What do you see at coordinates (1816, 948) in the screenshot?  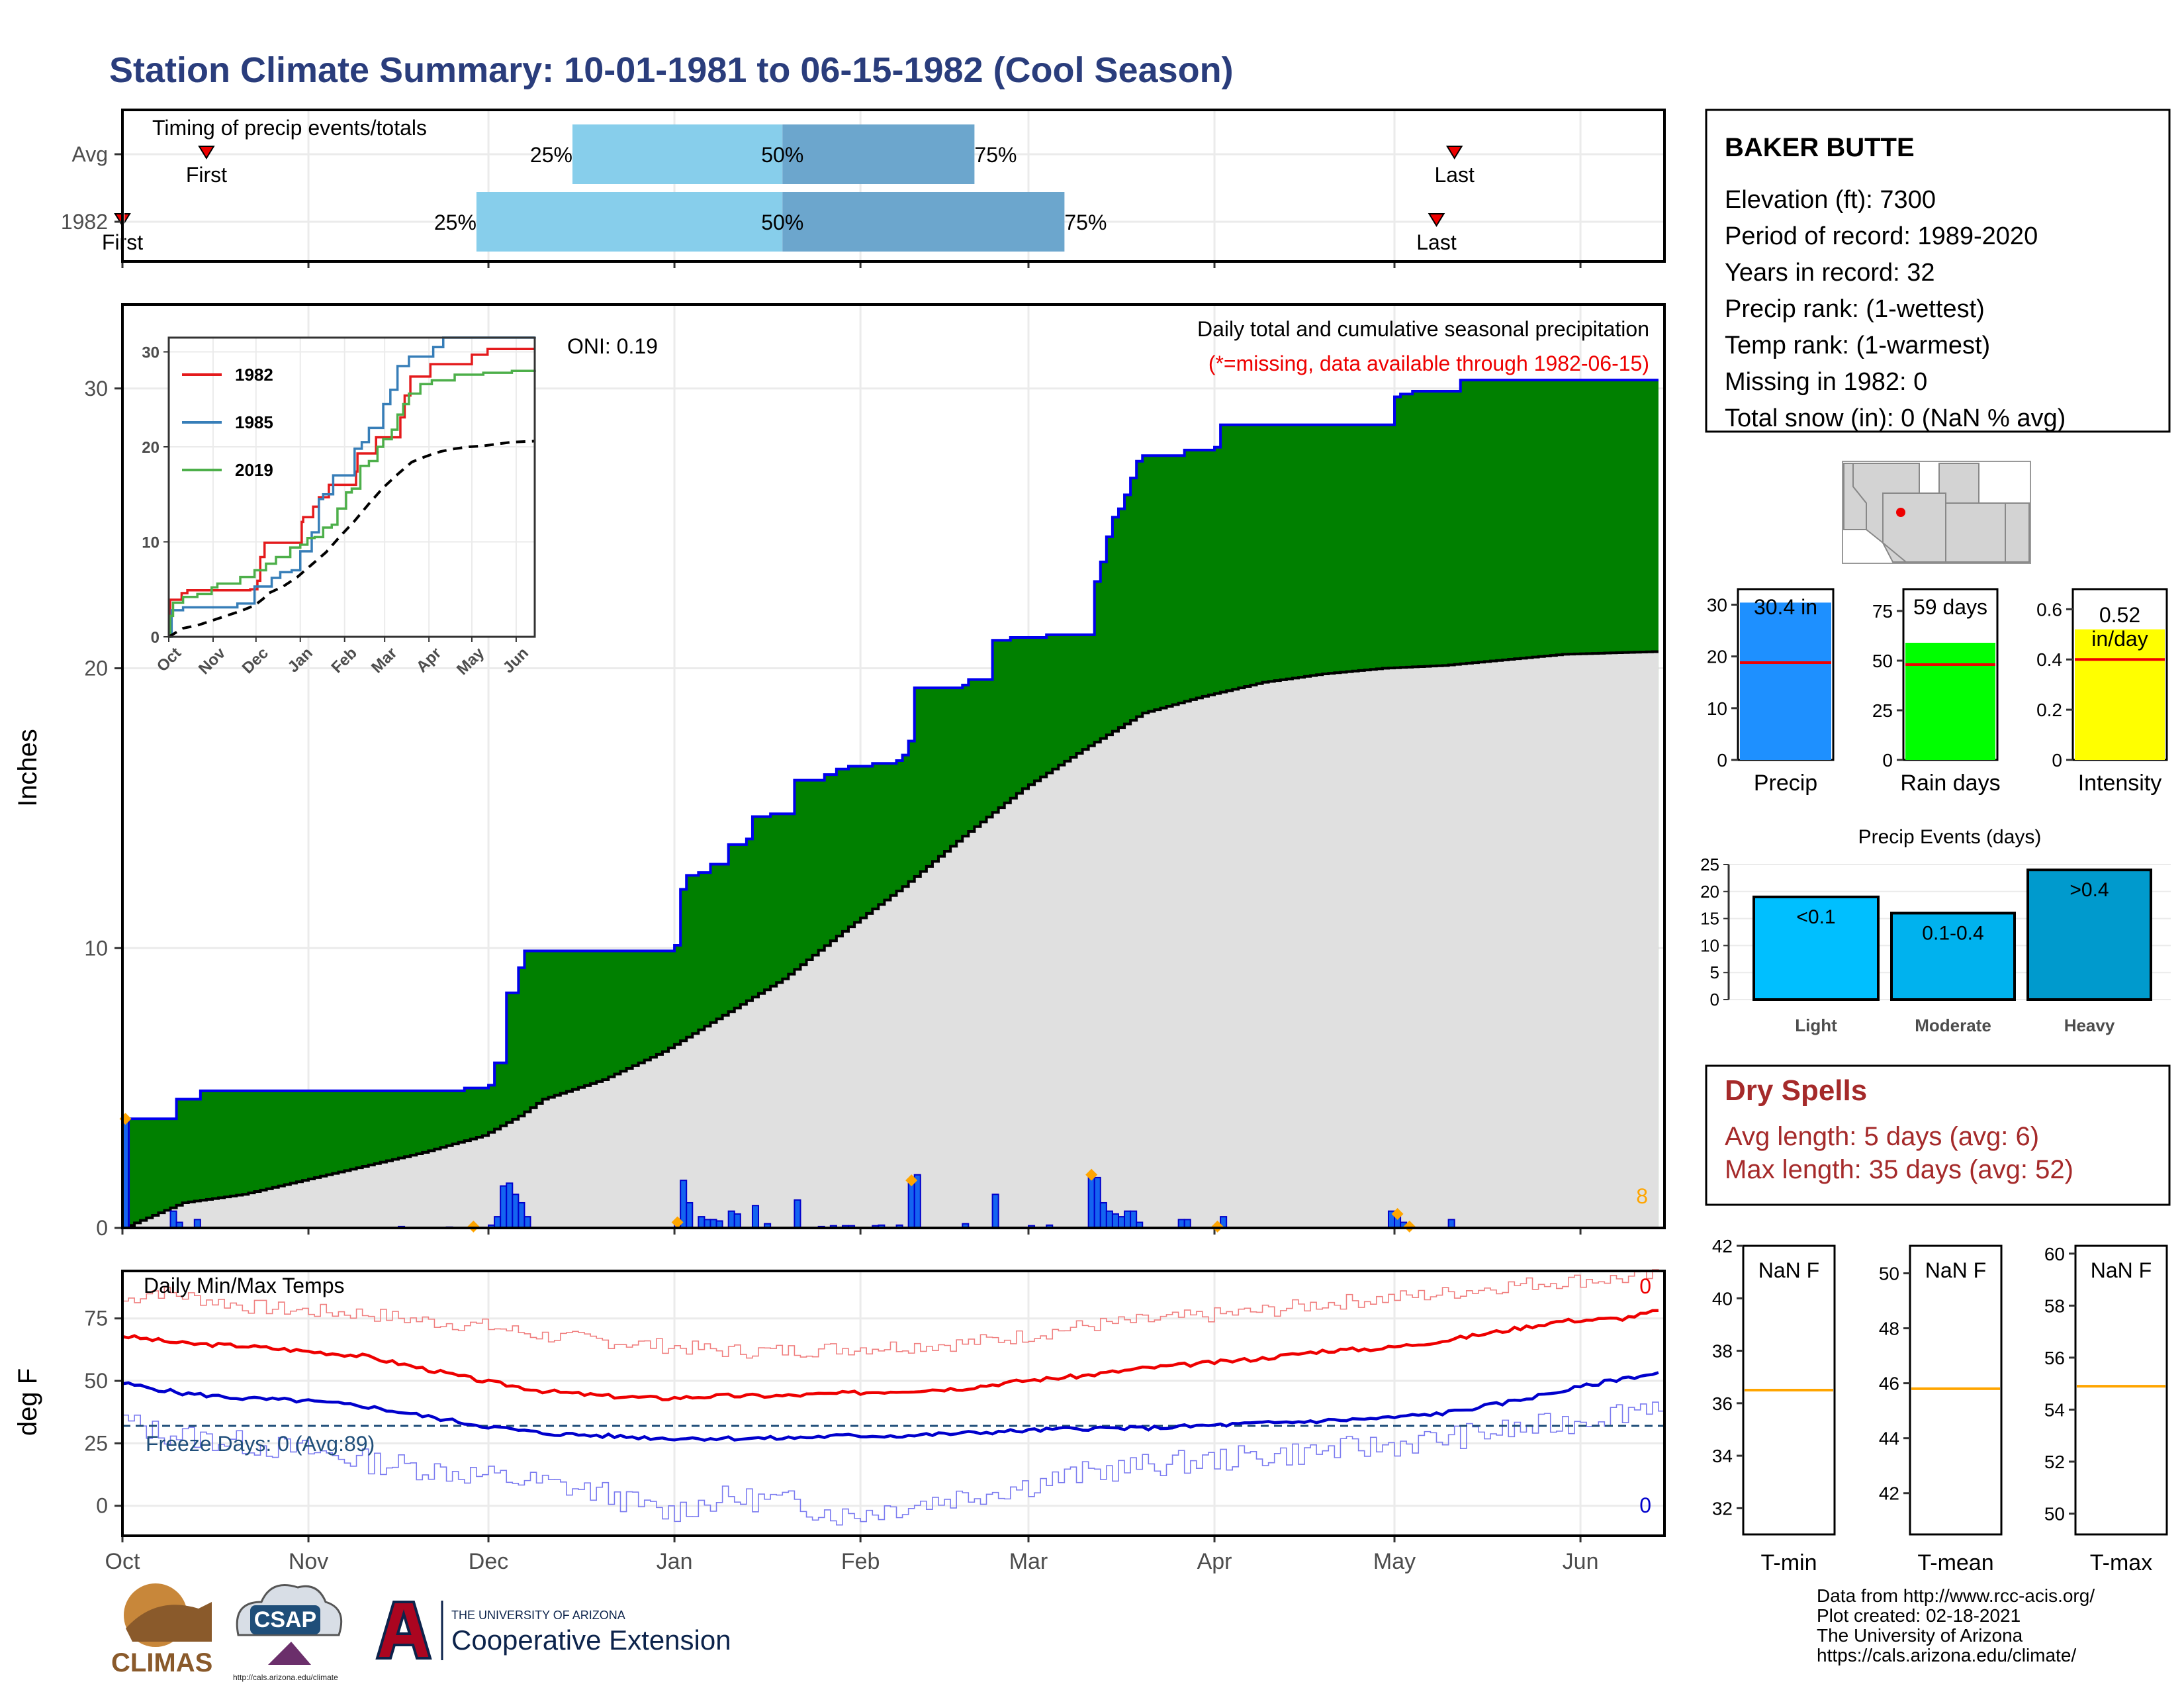 I see `events-bar` at bounding box center [1816, 948].